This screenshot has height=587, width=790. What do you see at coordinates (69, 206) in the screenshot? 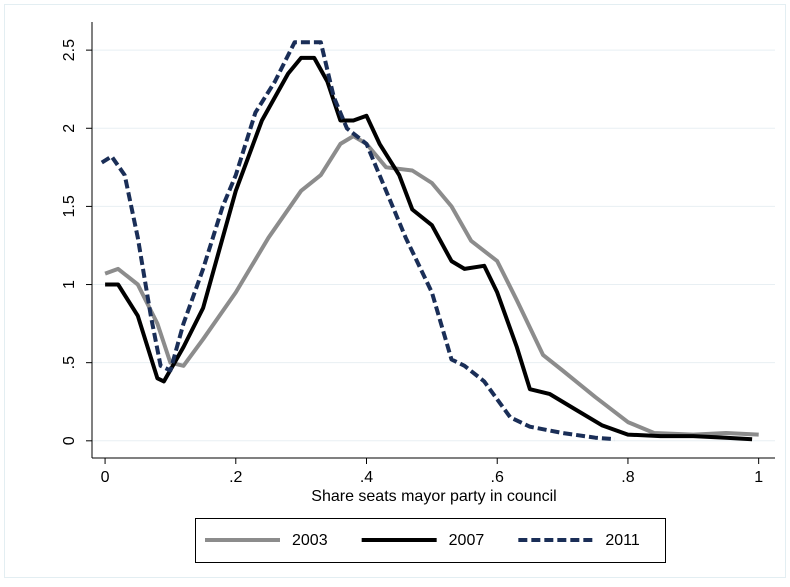
I see `y-tick-label: 1.5` at bounding box center [69, 206].